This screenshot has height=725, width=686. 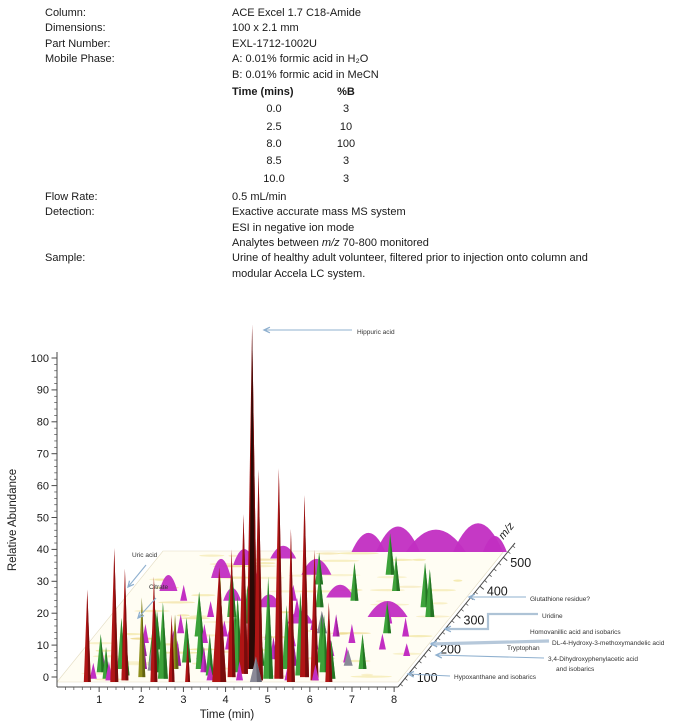 I want to click on annotation-hypoxanthane: Hypoxanthane and isobarics, so click(x=471, y=675).